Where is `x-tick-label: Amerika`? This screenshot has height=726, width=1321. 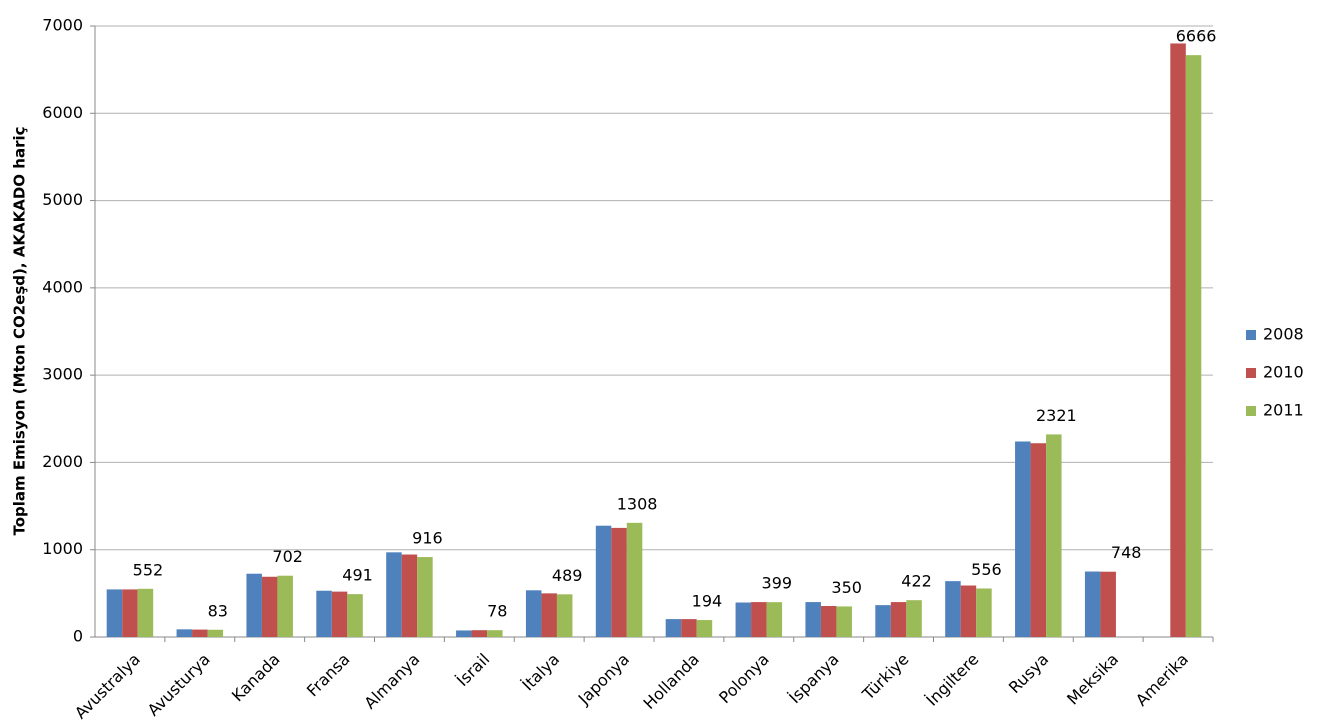
x-tick-label: Amerika is located at coordinates (1162, 680).